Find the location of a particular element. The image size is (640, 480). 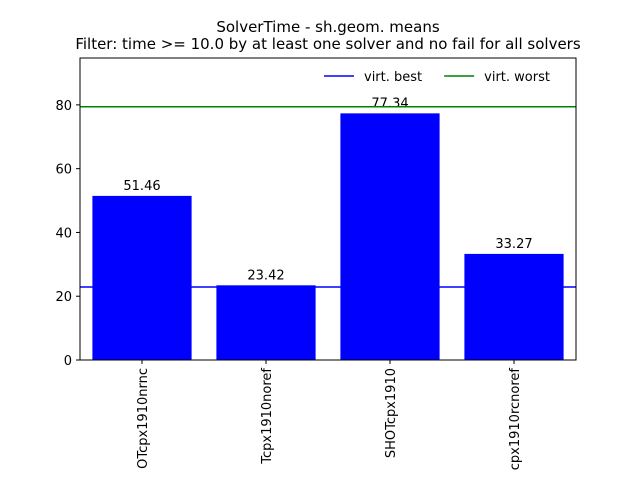

x-tick-label: Tcpx1910noref is located at coordinates (267, 416).